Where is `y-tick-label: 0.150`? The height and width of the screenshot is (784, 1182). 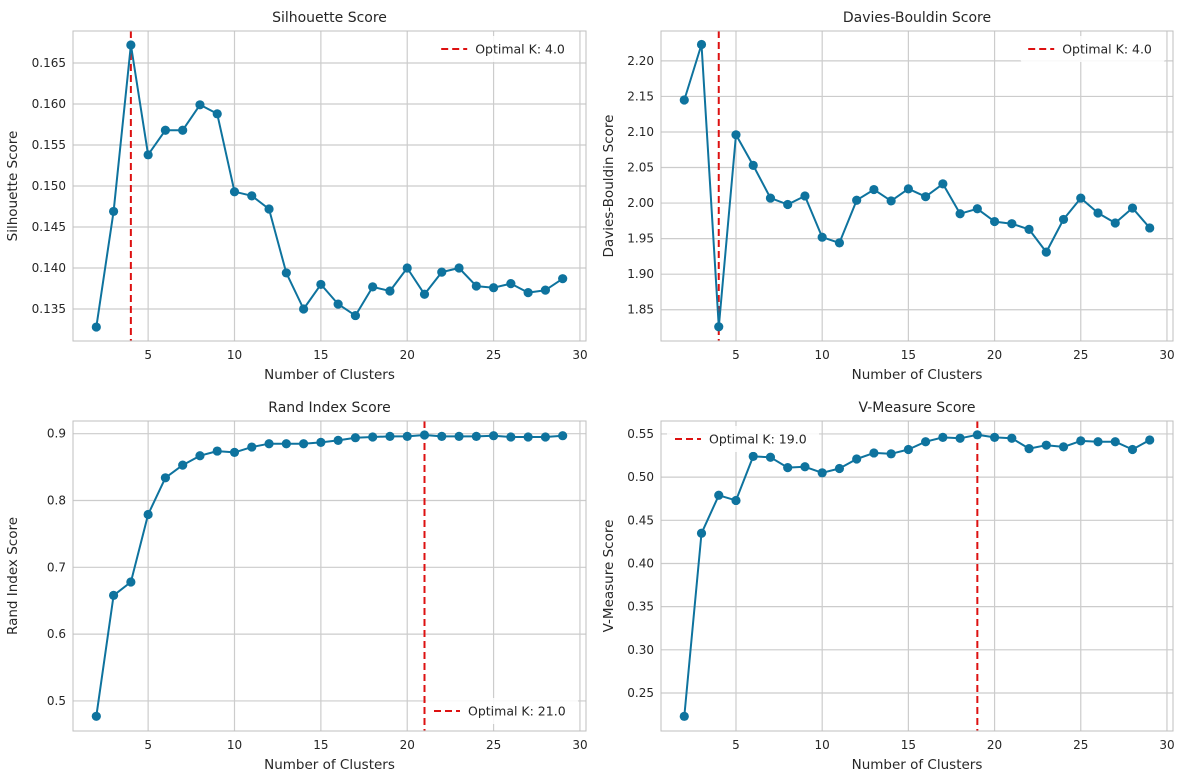
y-tick-label: 0.150 is located at coordinates (49, 186).